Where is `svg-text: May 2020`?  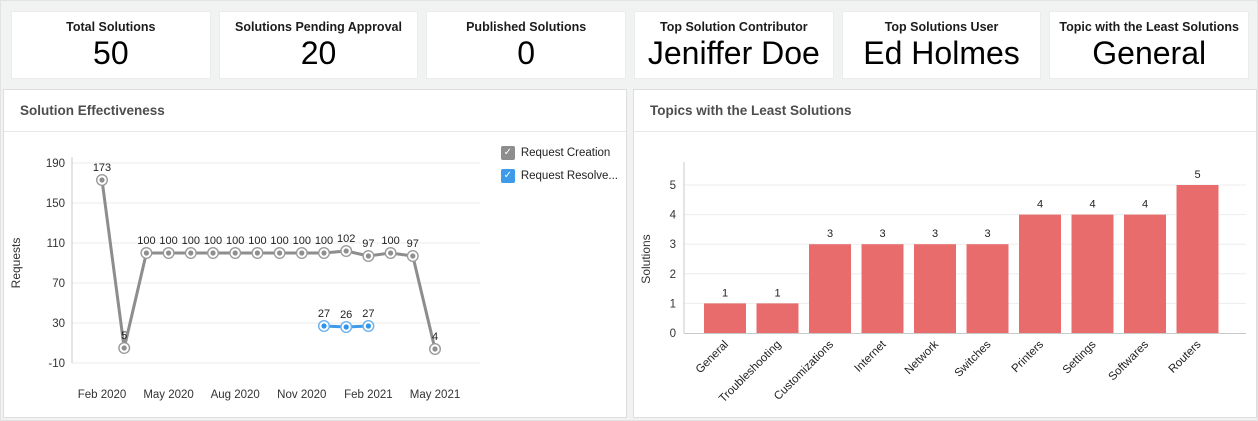 svg-text: May 2020 is located at coordinates (168, 395).